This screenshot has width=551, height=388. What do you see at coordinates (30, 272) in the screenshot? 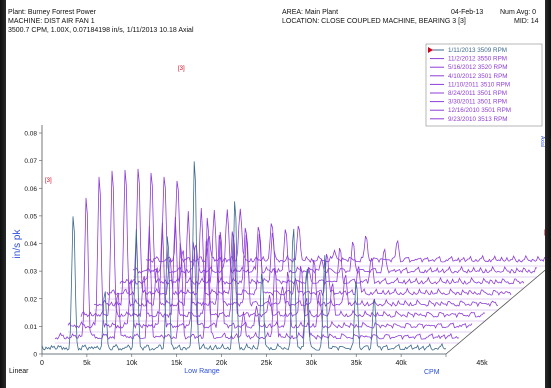
I see `y-tick-label: 0.03` at bounding box center [30, 272].